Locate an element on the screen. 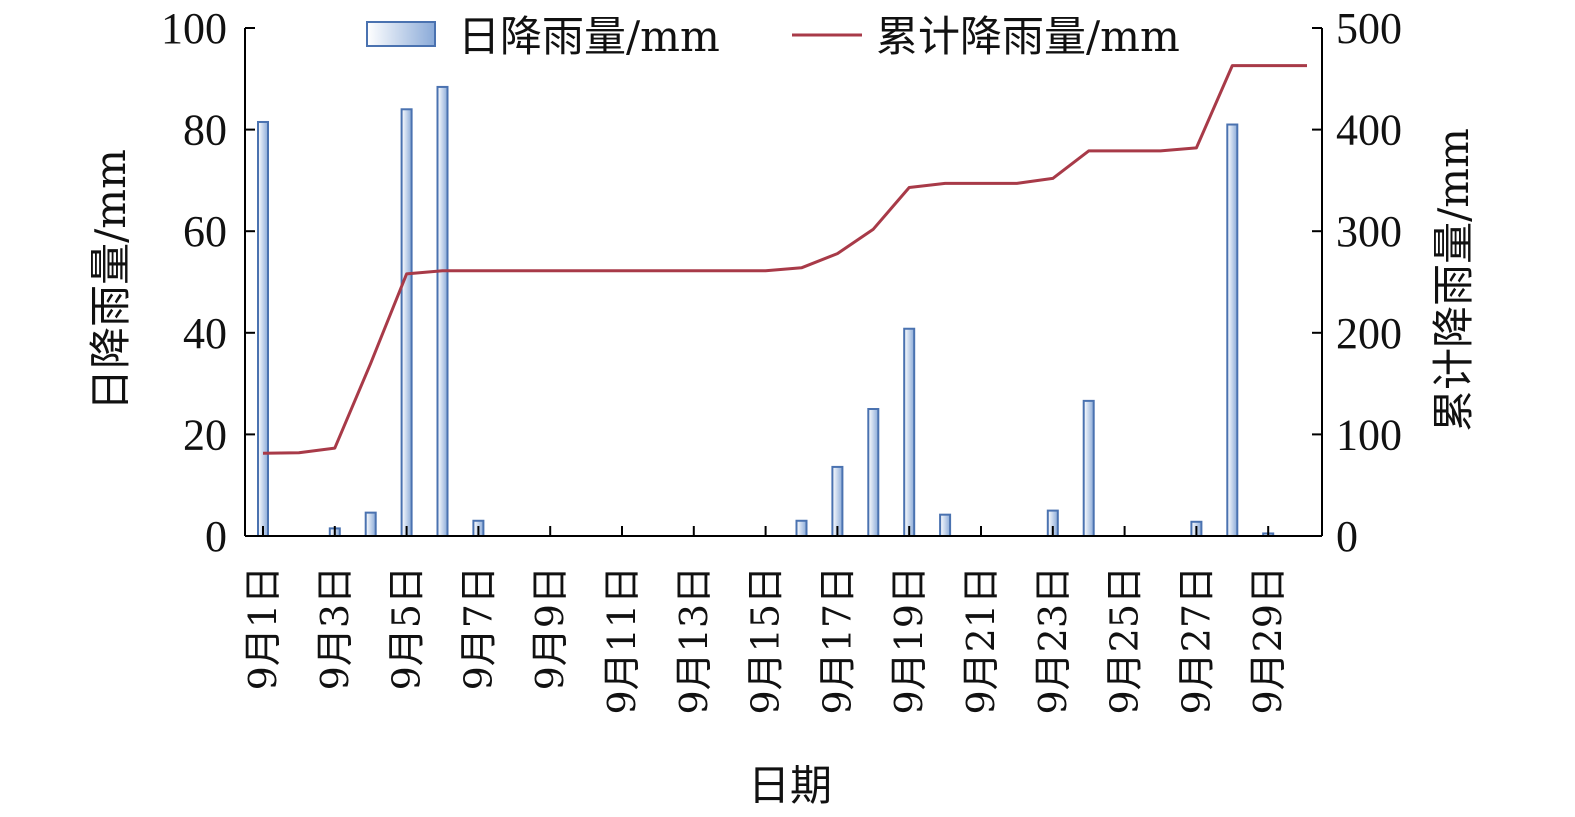 This screenshot has width=1575, height=817. x-tick-label: 9月13日 is located at coordinates (694, 640).